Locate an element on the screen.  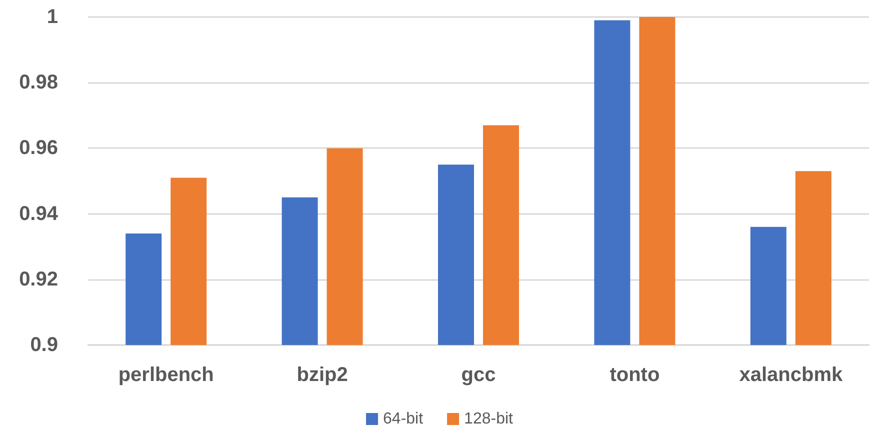
legend-label: 128-bit is located at coordinates (489, 419).